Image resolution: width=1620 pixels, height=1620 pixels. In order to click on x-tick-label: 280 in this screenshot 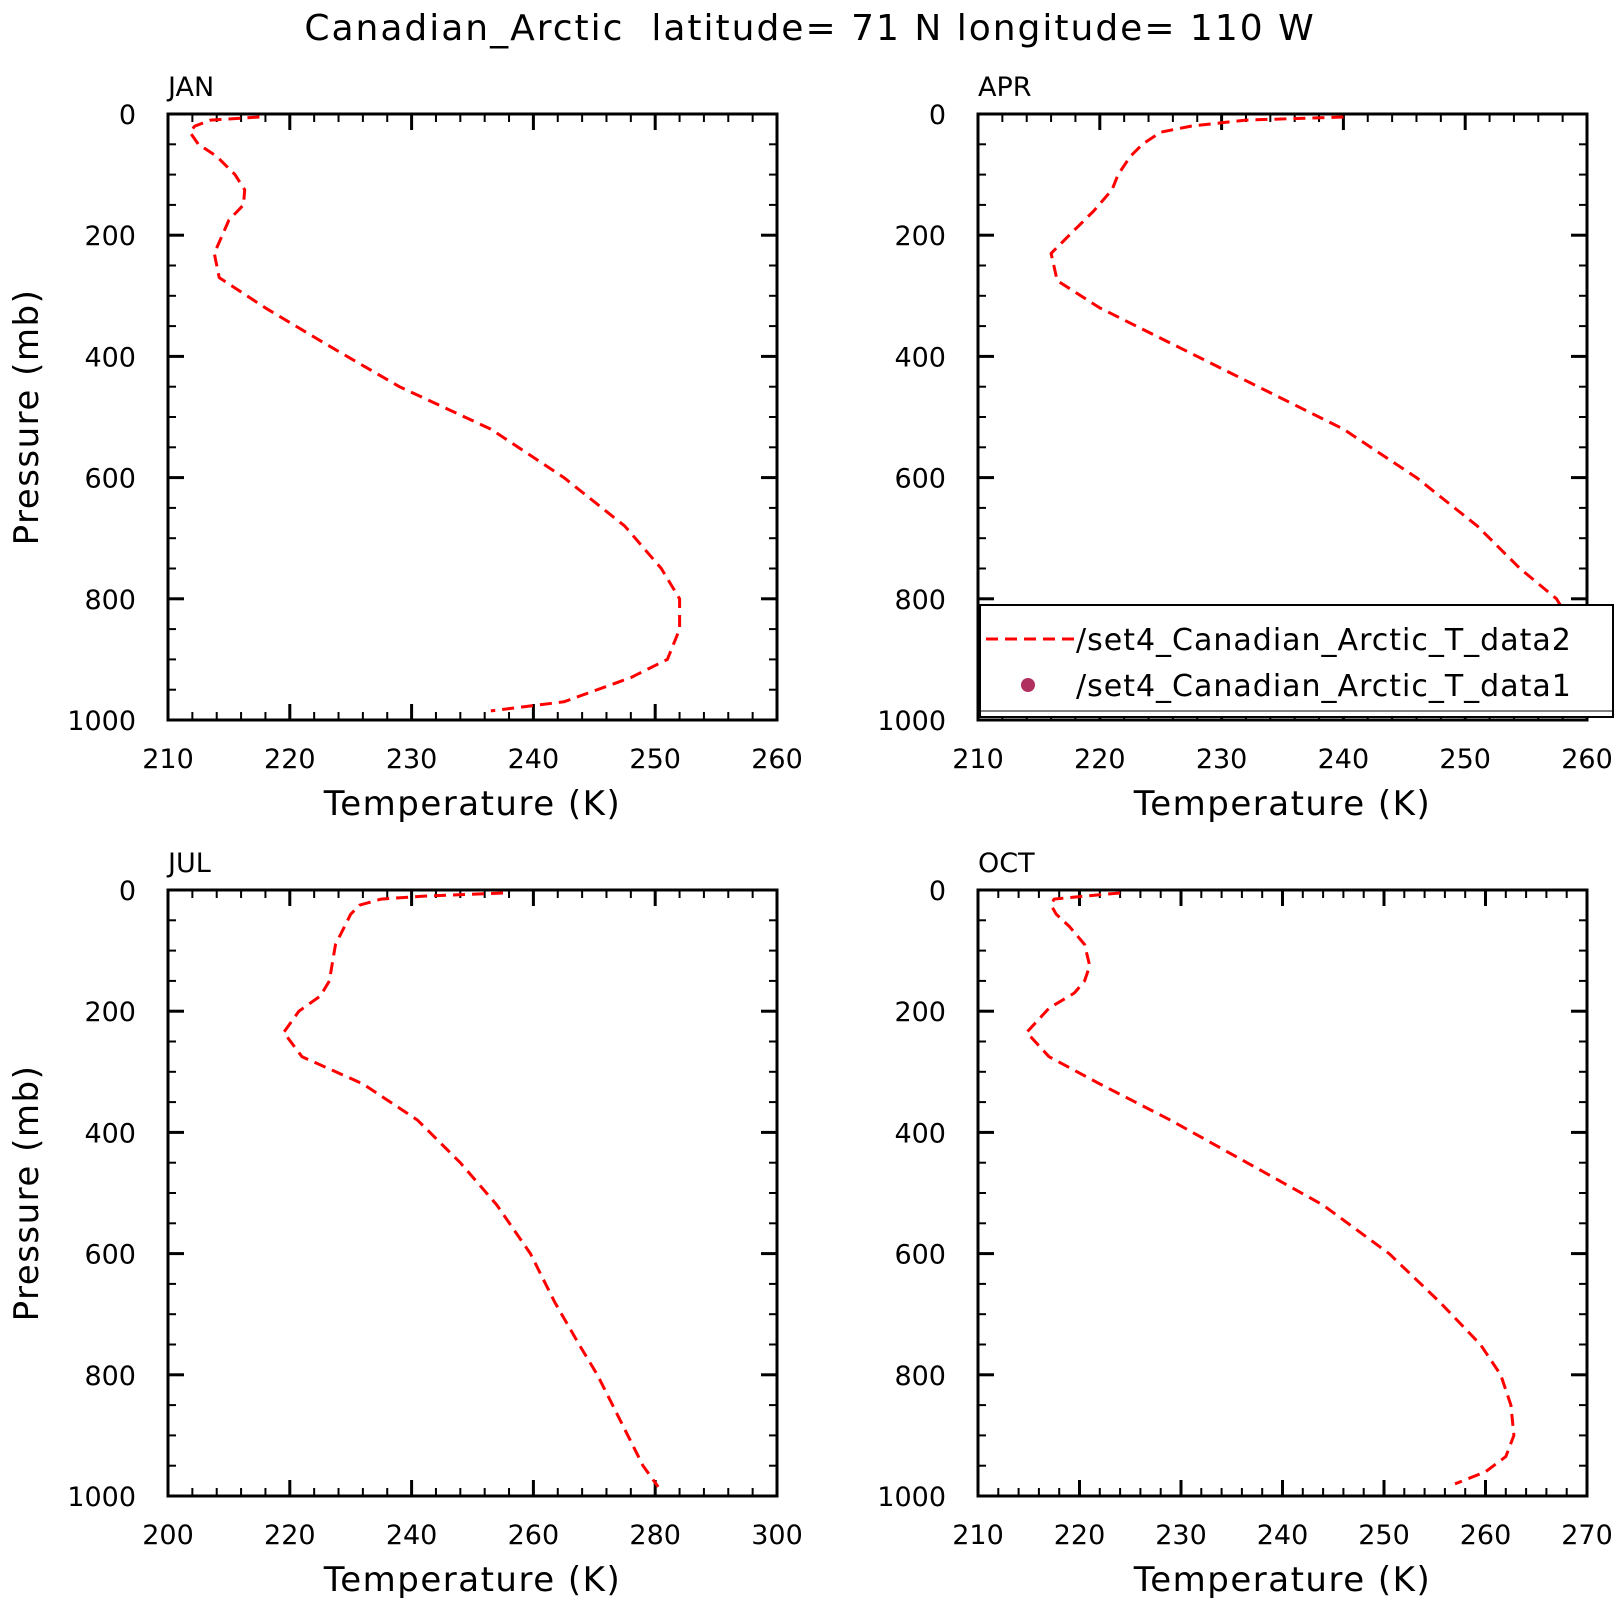, I will do `click(655, 1535)`.